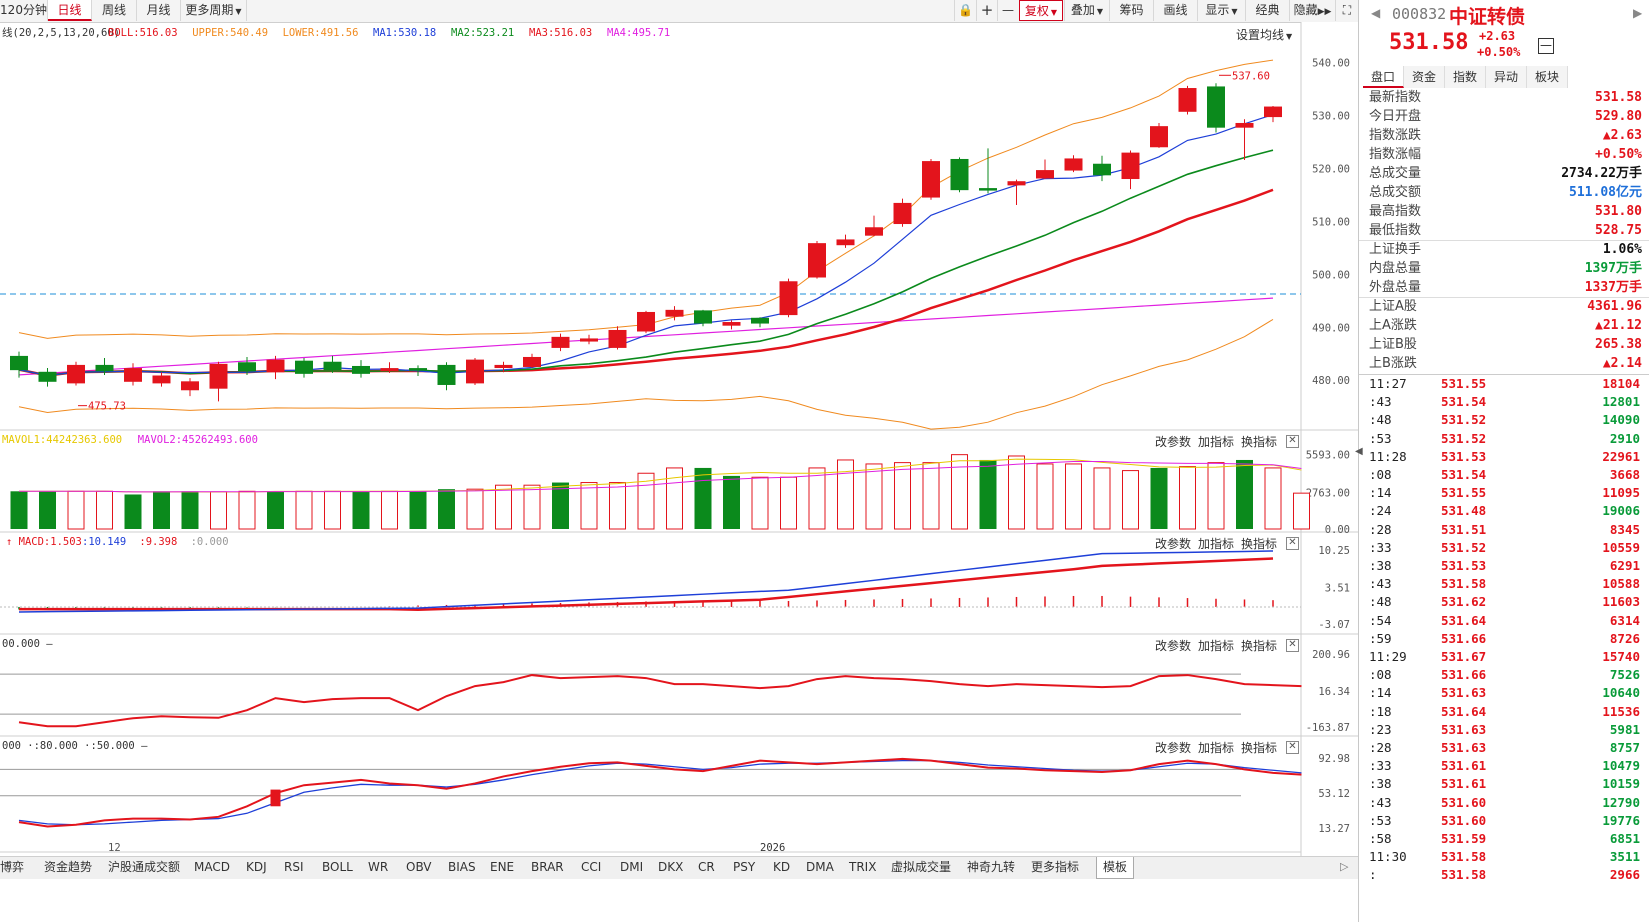  Describe the element at coordinates (212, 867) in the screenshot. I see `indicator-tab: MACD` at that location.